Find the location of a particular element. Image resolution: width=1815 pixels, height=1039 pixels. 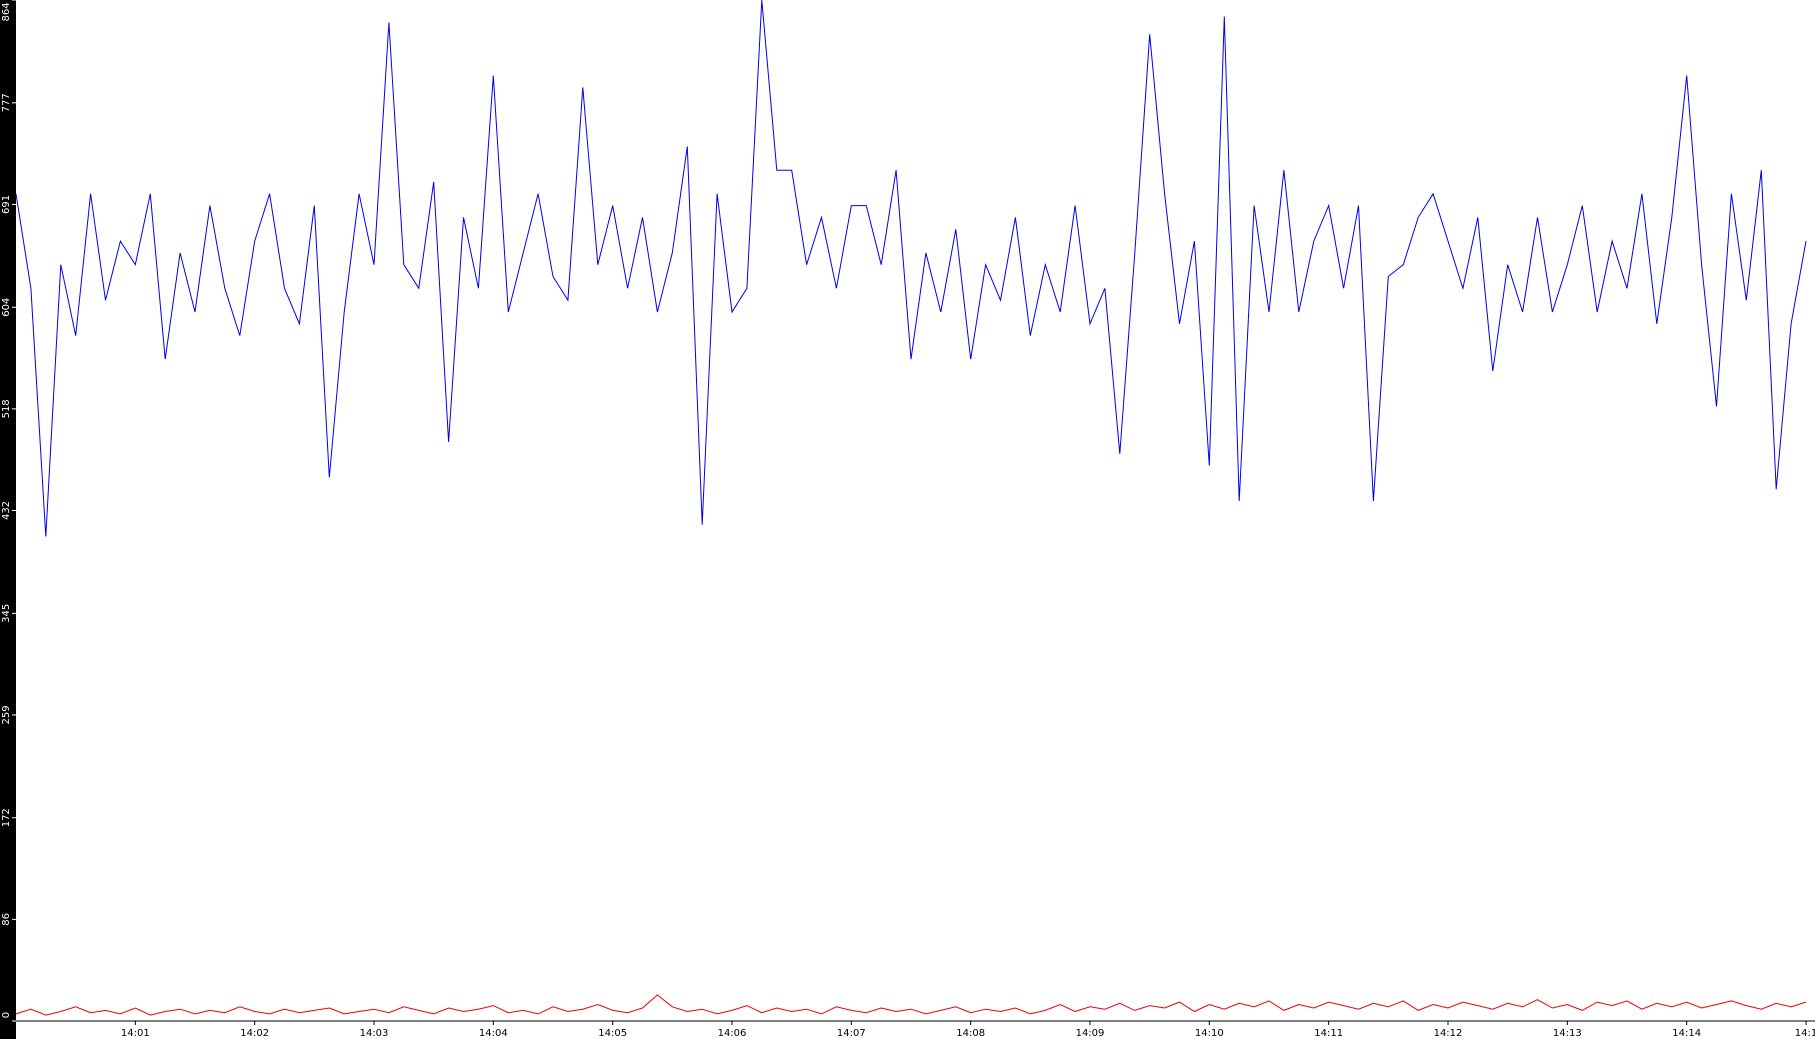

x-tick-label: 14:1 is located at coordinates (1805, 1033).